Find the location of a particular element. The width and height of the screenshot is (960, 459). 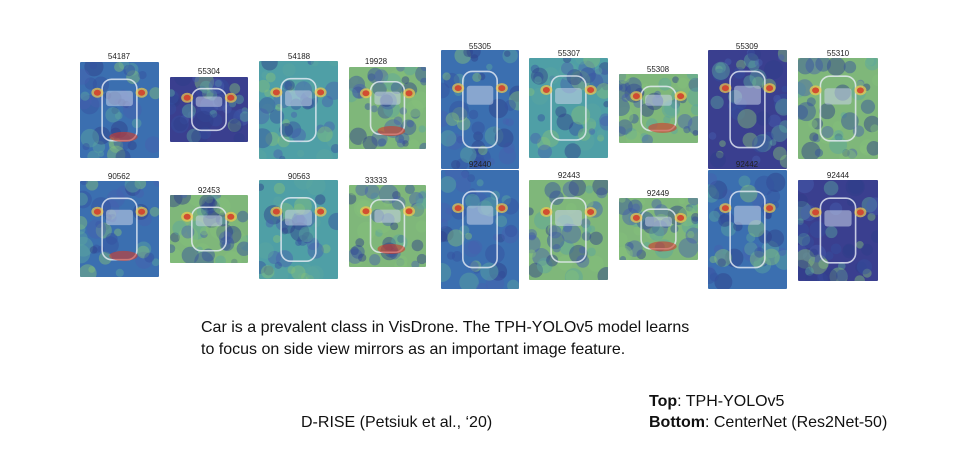

tile-label: 92453 is located at coordinates (209, 190).